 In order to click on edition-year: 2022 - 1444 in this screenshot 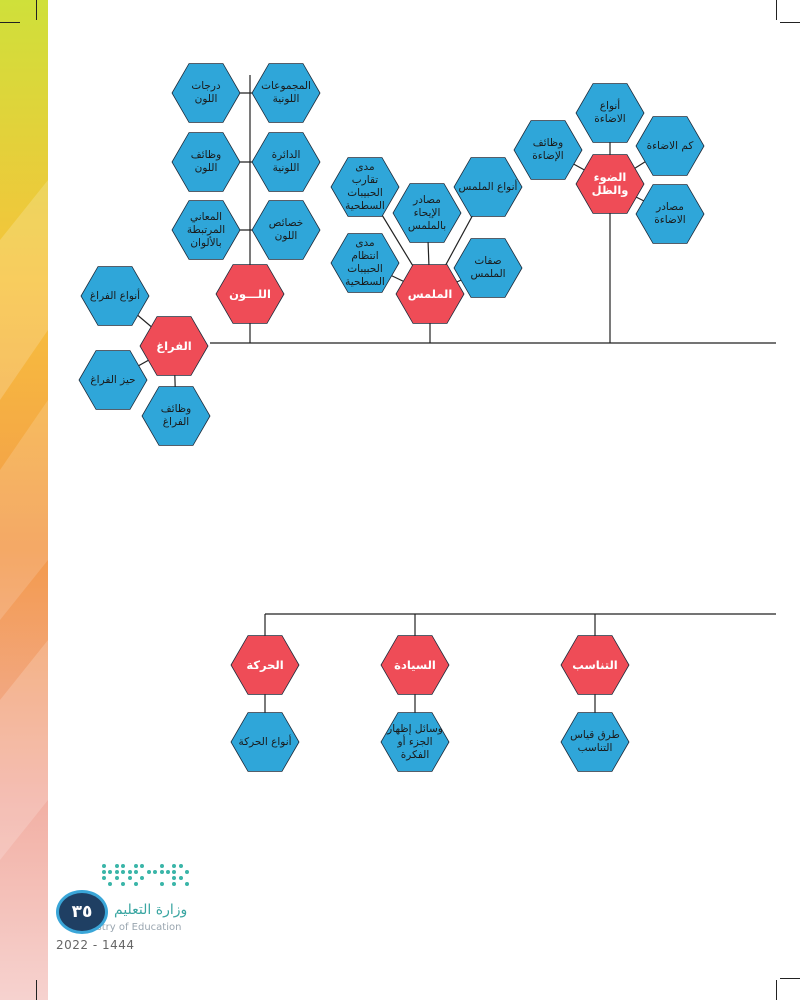, I will do `click(95, 945)`.